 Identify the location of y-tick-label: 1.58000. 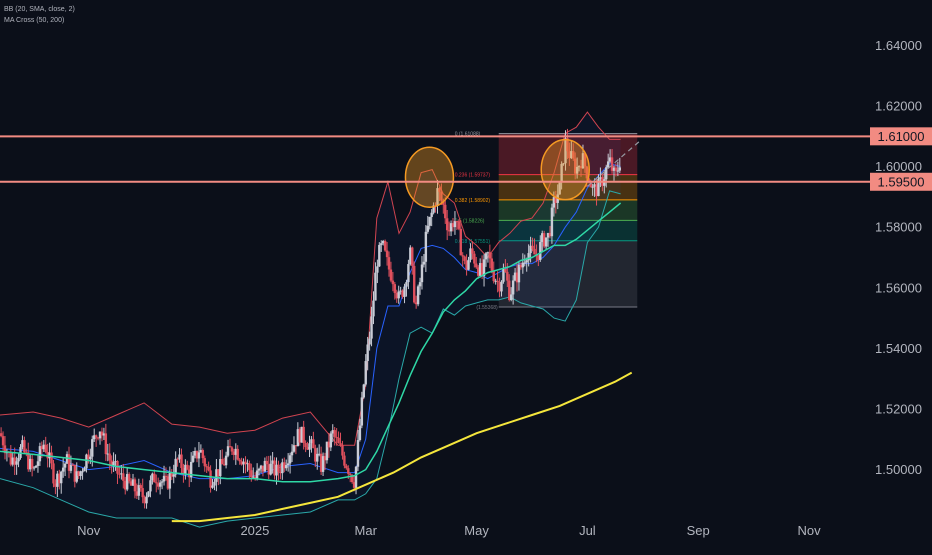
(898, 227).